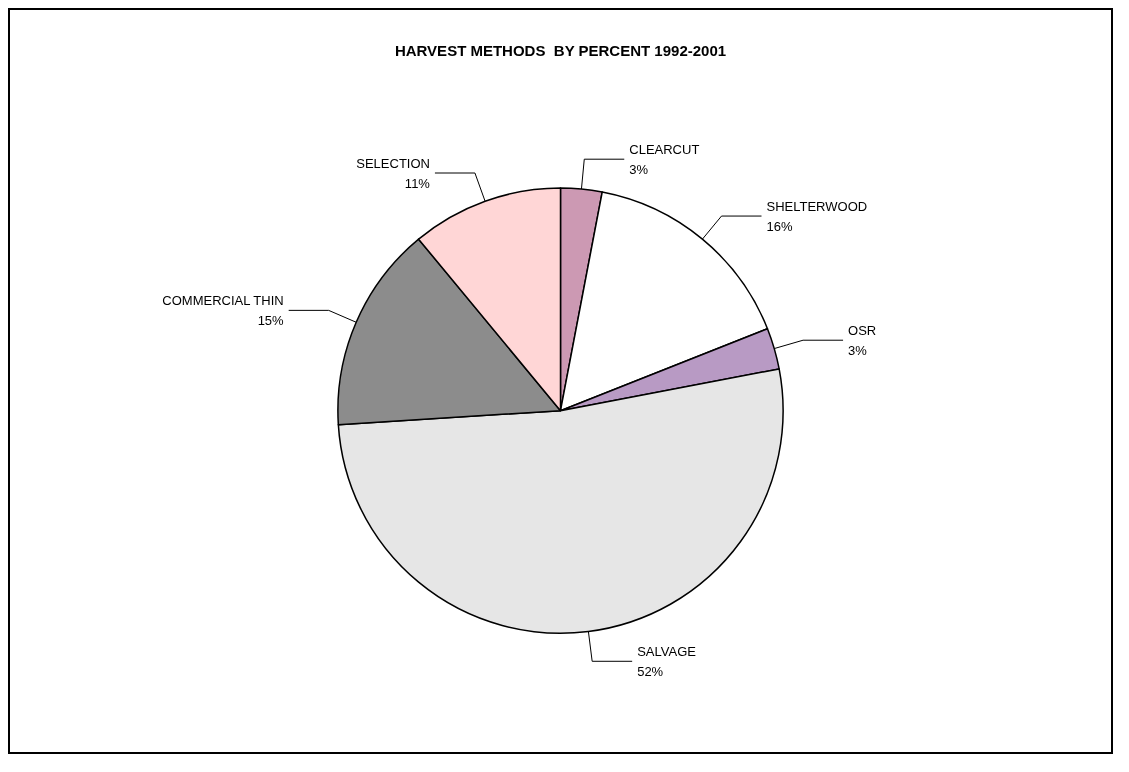 The height and width of the screenshot is (772, 1129). Describe the element at coordinates (393, 163) in the screenshot. I see `slice-label: SELECTION` at that location.